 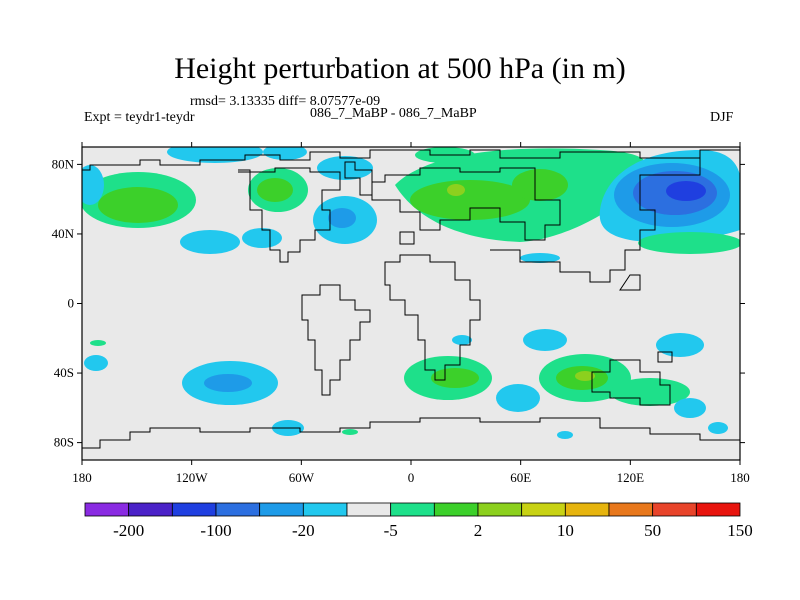 I want to click on asia-coastline, so click(x=595, y=220).